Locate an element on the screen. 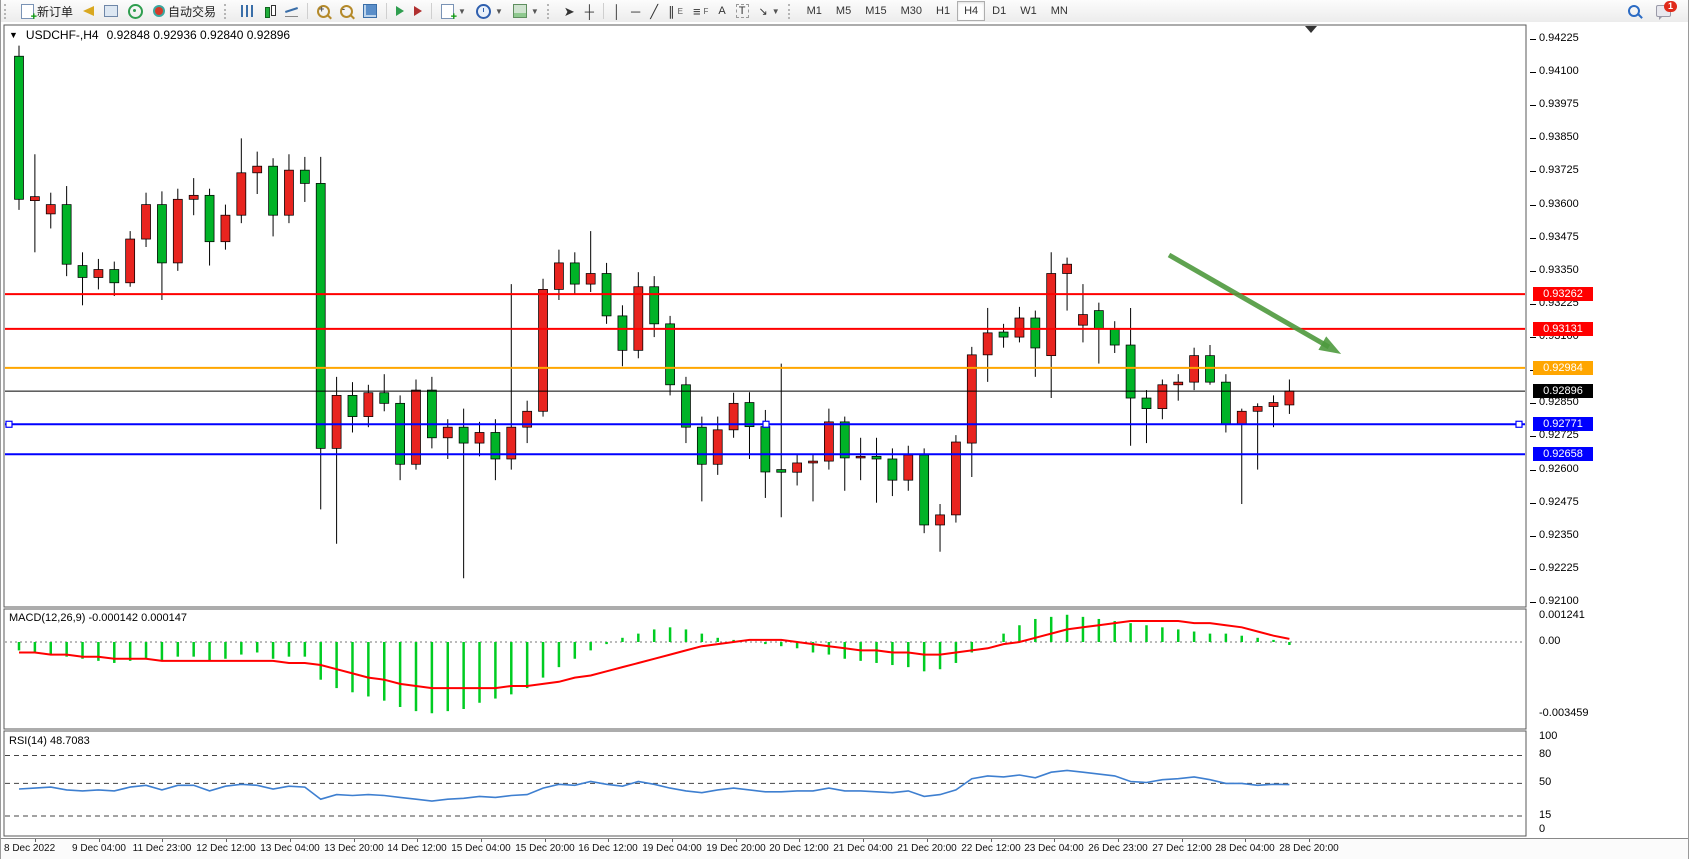 This screenshot has height=859, width=1689. macd-signal-line is located at coordinates (654, 655).